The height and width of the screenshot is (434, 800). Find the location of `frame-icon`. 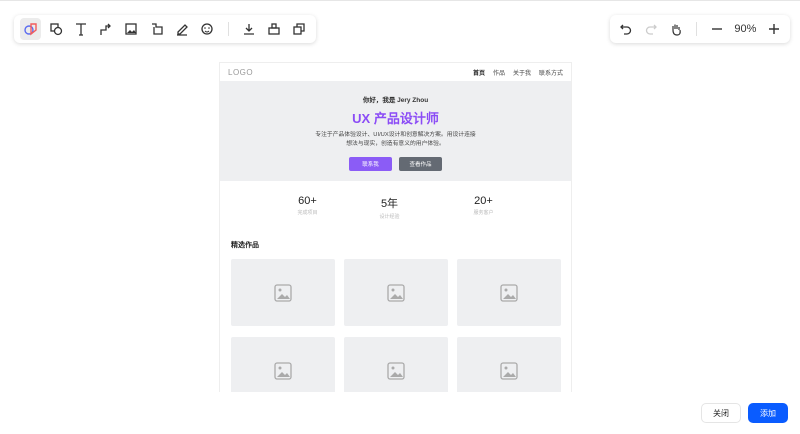

frame-icon is located at coordinates (156, 29).